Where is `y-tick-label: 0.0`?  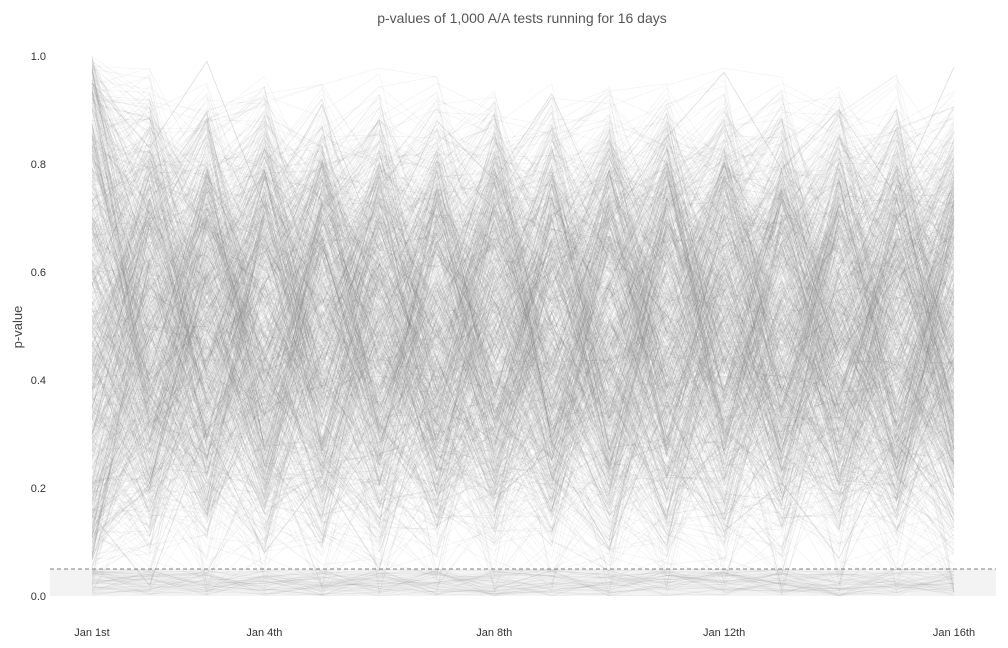 y-tick-label: 0.0 is located at coordinates (38, 597).